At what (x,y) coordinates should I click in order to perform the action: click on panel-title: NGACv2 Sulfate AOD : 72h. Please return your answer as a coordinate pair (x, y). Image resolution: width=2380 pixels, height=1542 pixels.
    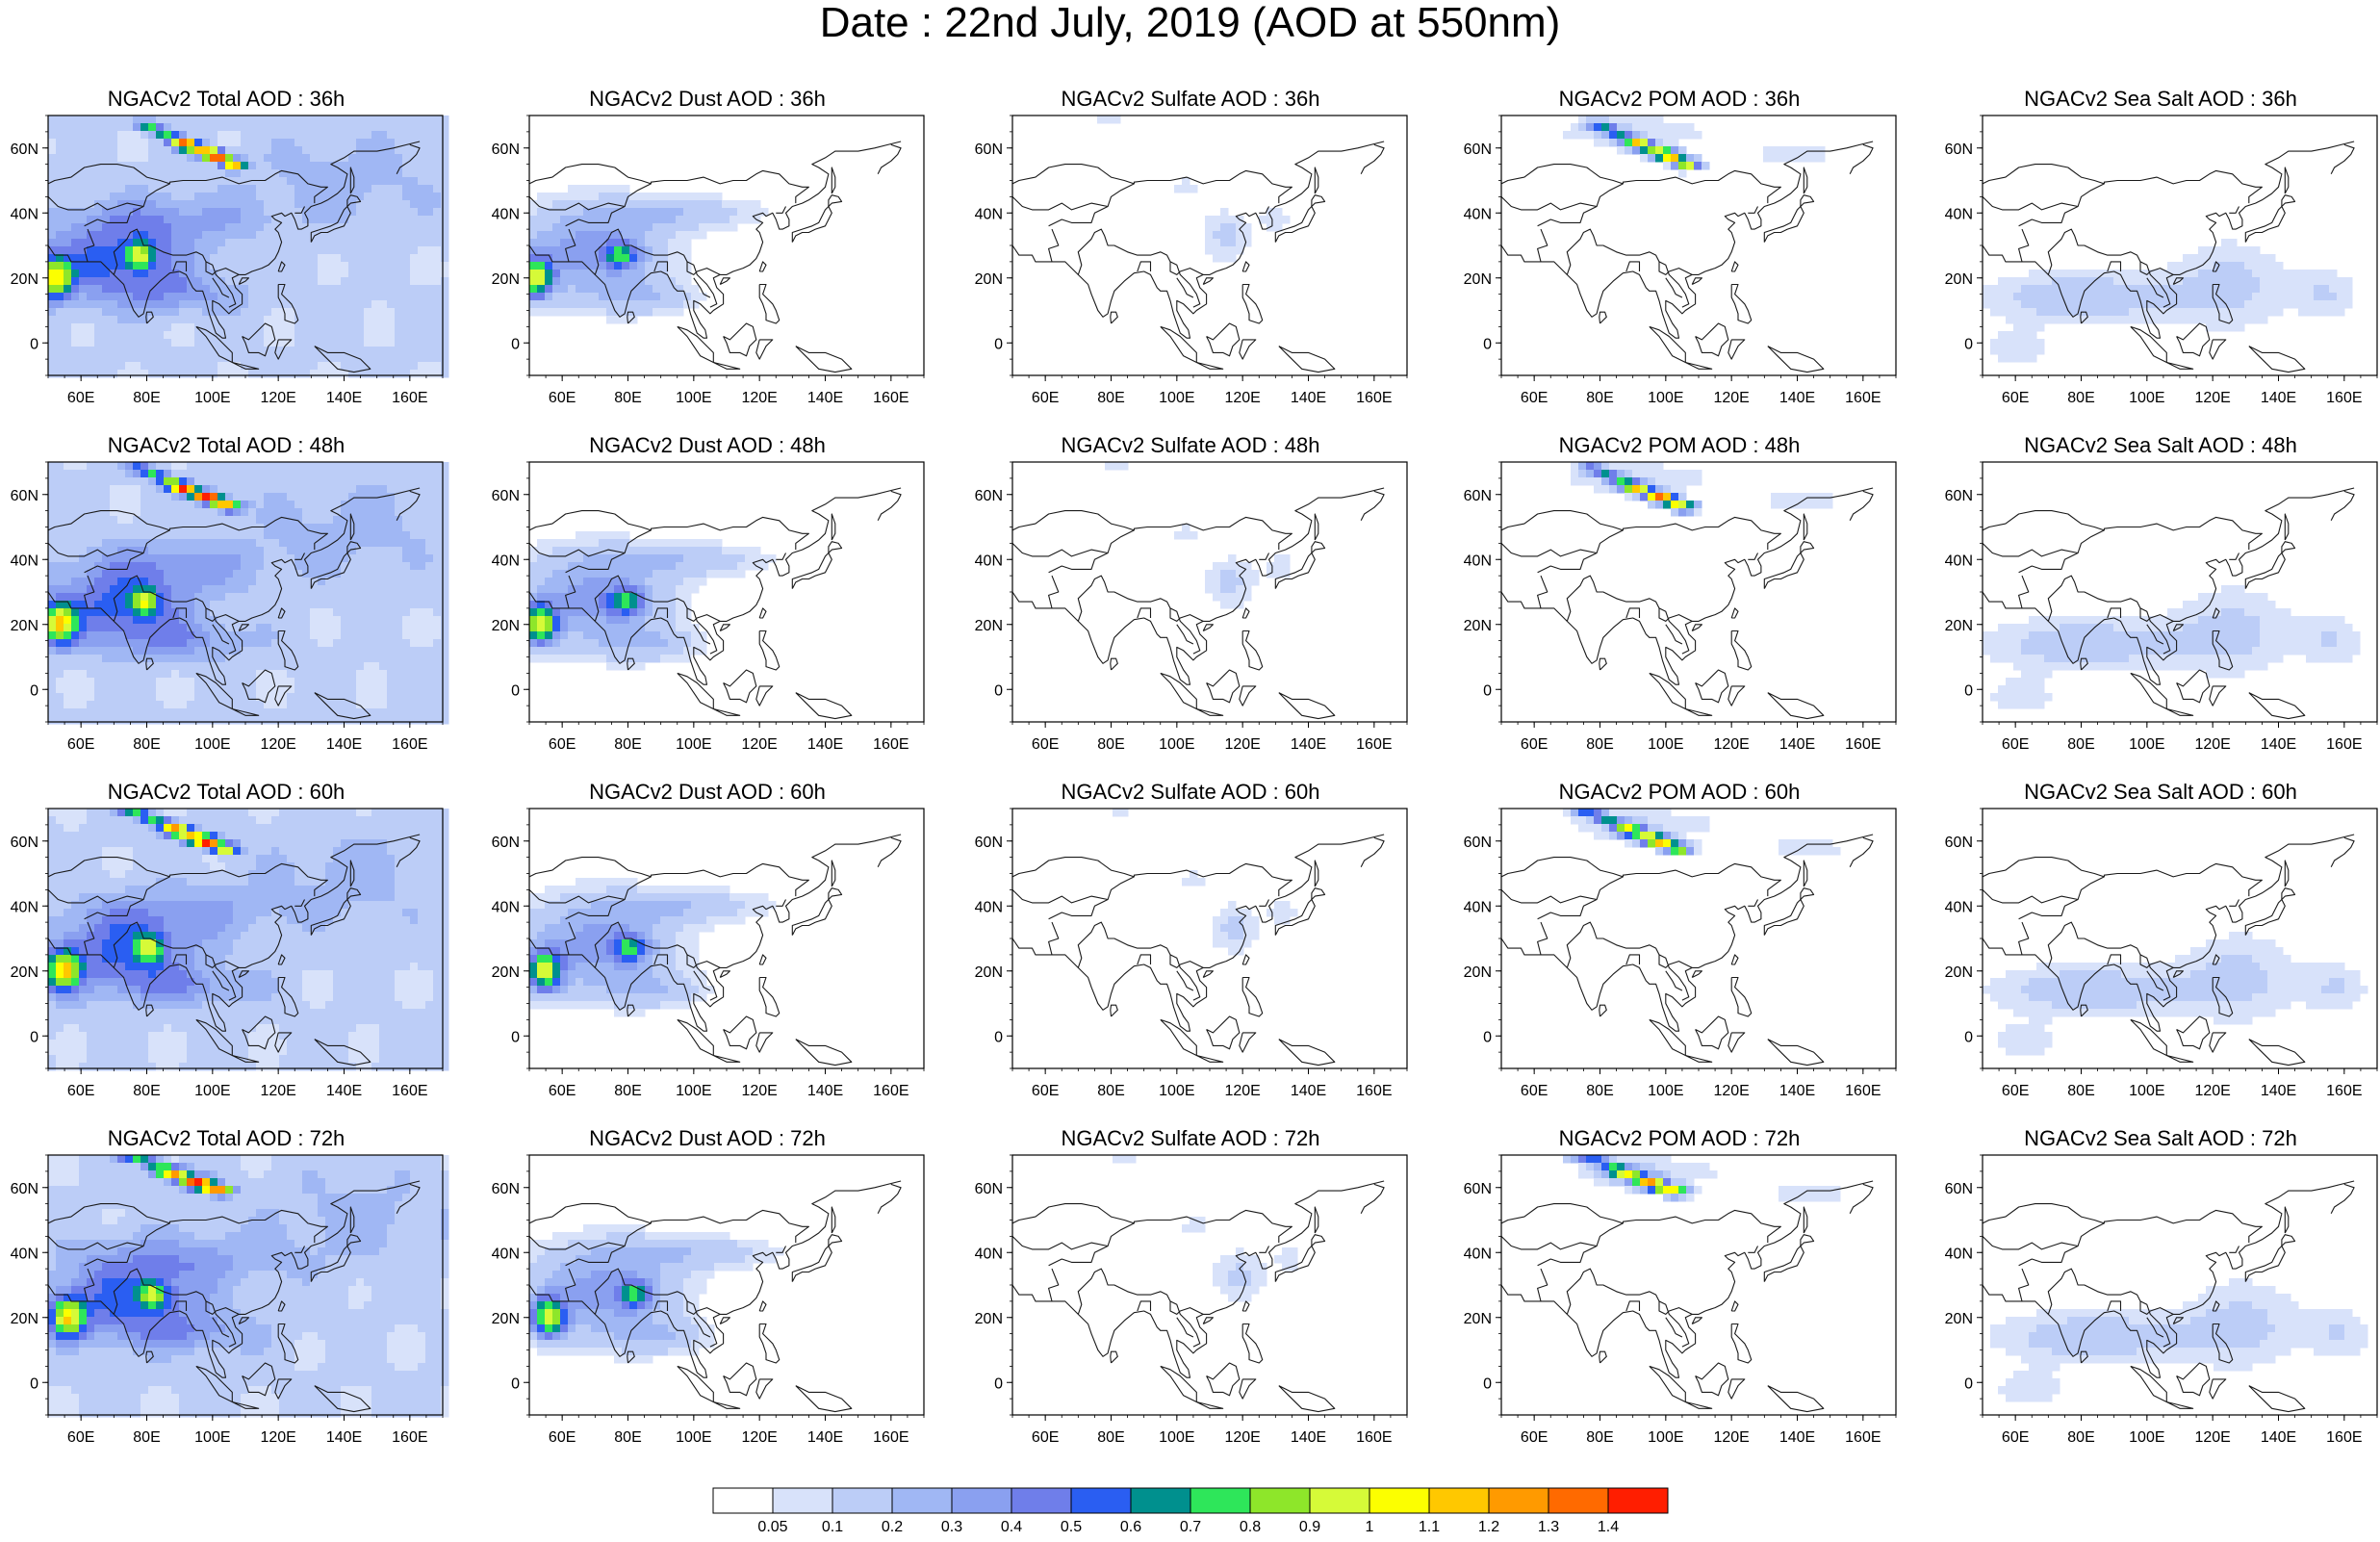
    Looking at the image, I should click on (1190, 1138).